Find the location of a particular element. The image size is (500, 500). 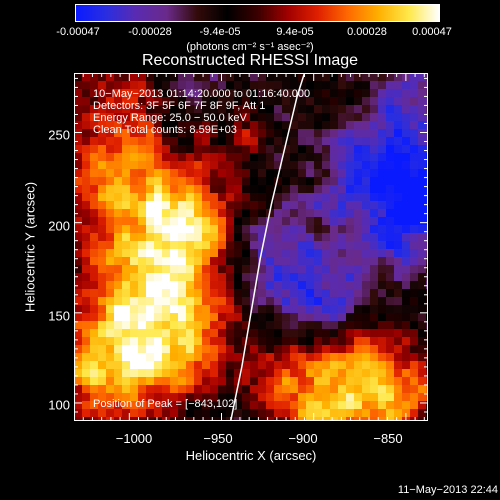

colorbar-tick-label: -0.00028 is located at coordinates (150, 32).